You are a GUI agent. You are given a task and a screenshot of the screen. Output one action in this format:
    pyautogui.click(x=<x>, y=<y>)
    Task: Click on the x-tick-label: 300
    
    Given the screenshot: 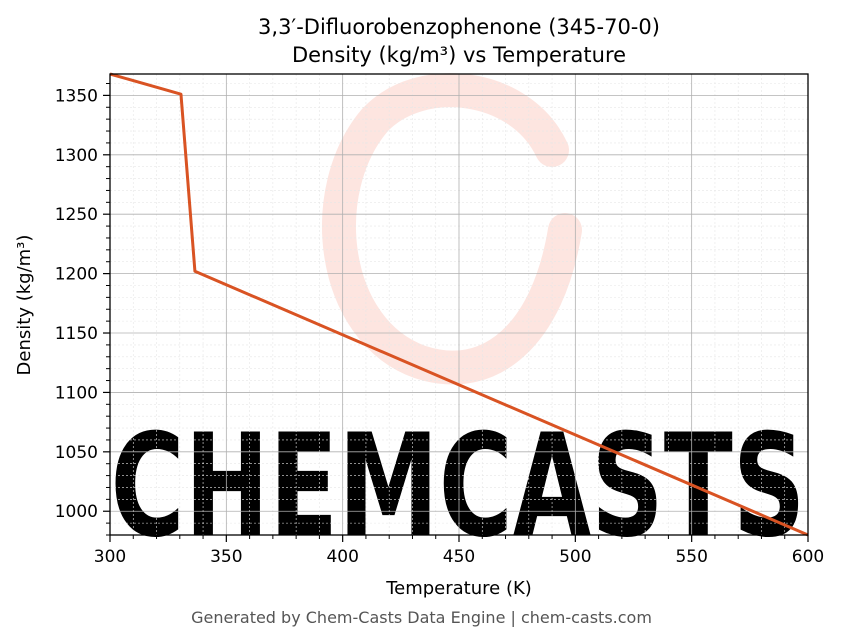 What is the action you would take?
    pyautogui.click(x=110, y=557)
    